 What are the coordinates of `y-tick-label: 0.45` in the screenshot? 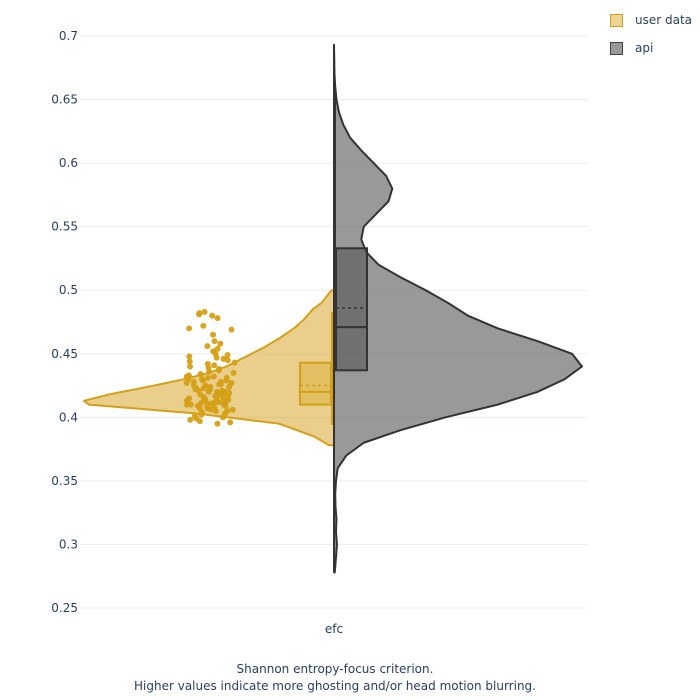 It's located at (64, 354).